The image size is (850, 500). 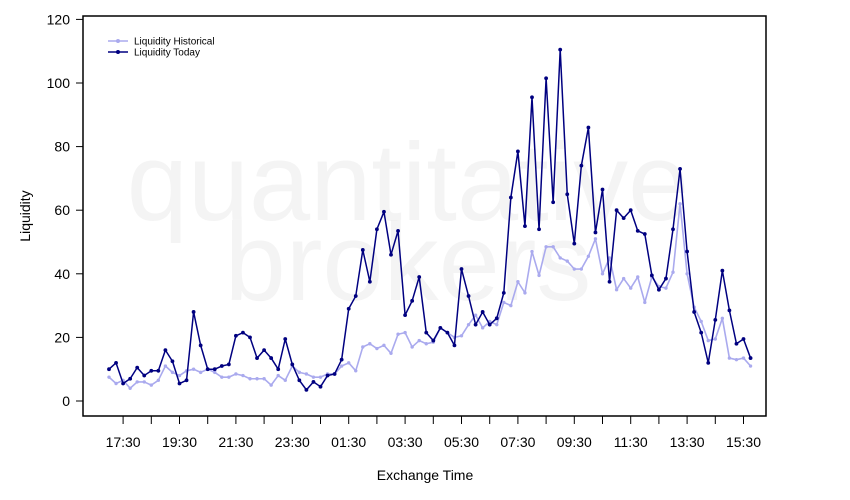 What do you see at coordinates (25, 215) in the screenshot?
I see `y-axis-title: Liquidity` at bounding box center [25, 215].